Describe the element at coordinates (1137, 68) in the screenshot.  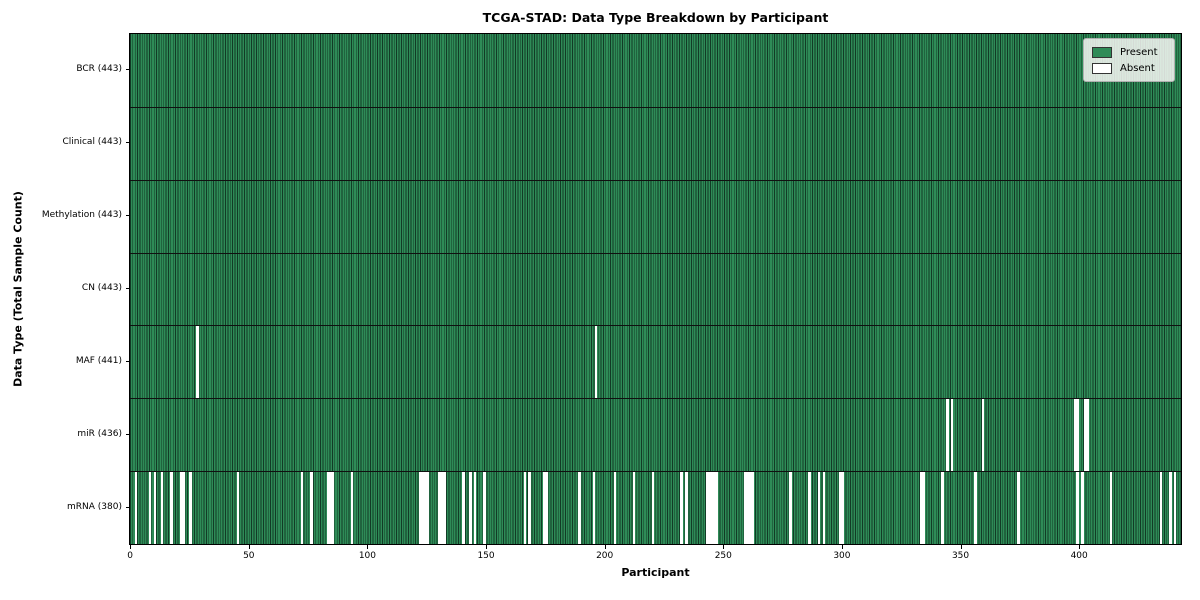
I see `legend-absent-label: Absent` at that location.